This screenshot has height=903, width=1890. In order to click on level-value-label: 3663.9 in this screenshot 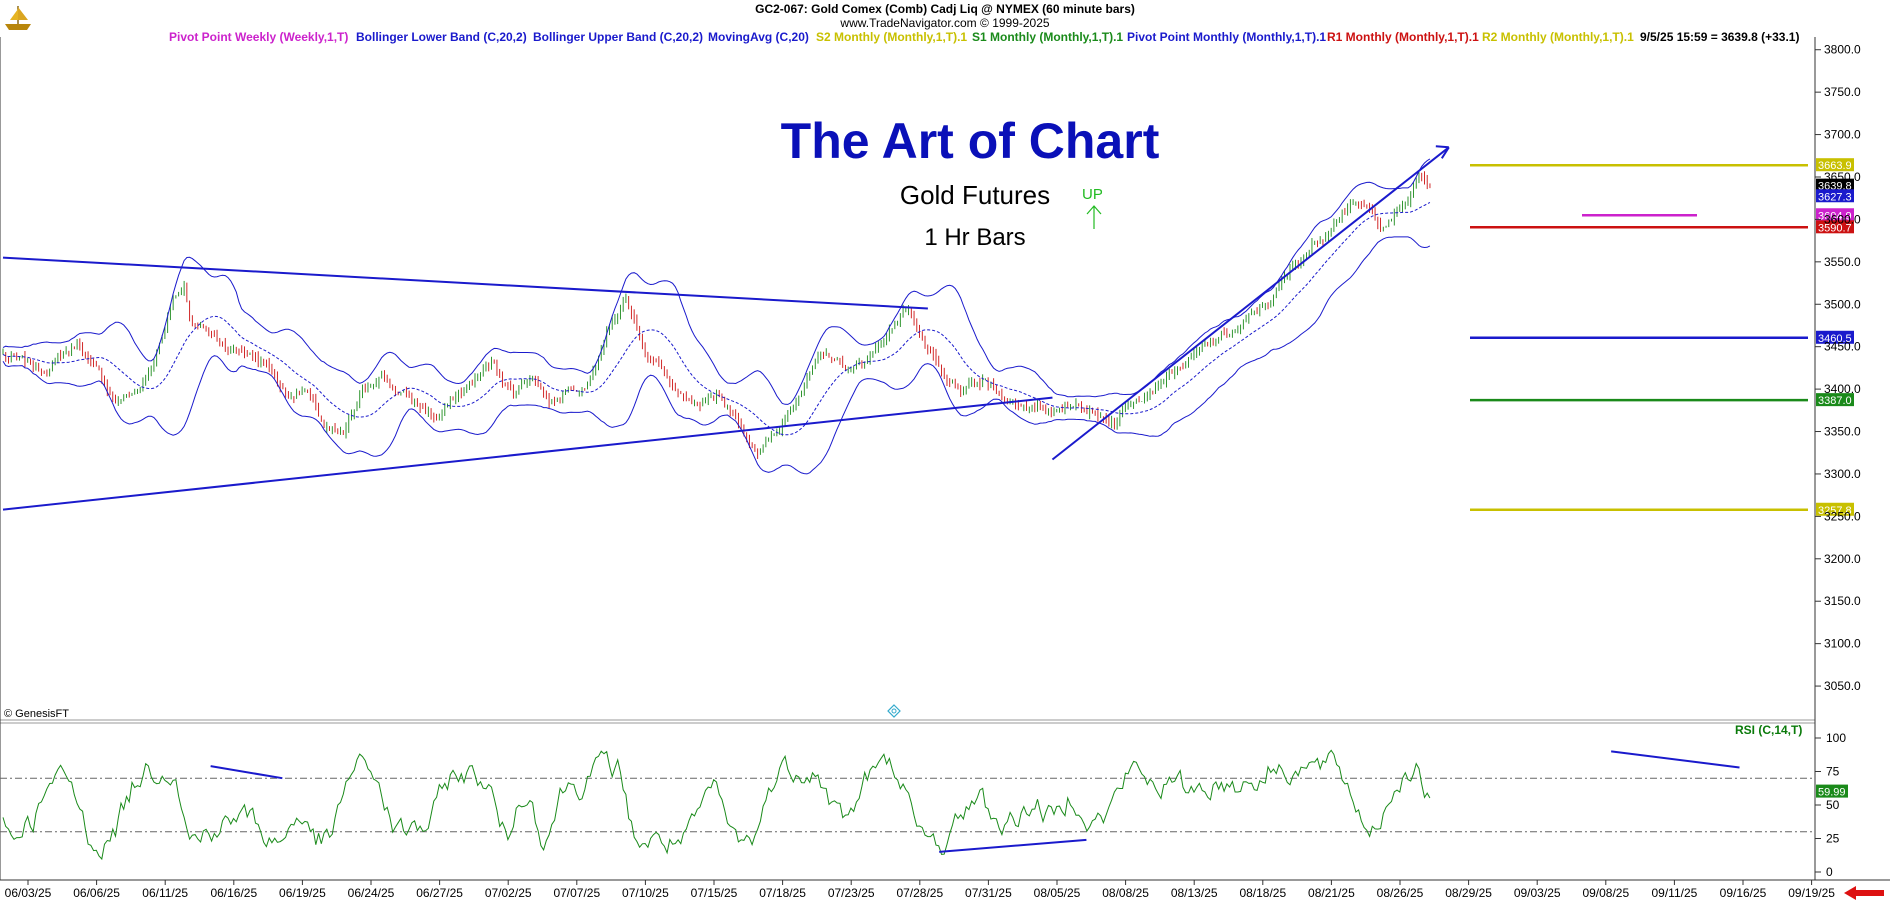, I will do `click(1835, 166)`.